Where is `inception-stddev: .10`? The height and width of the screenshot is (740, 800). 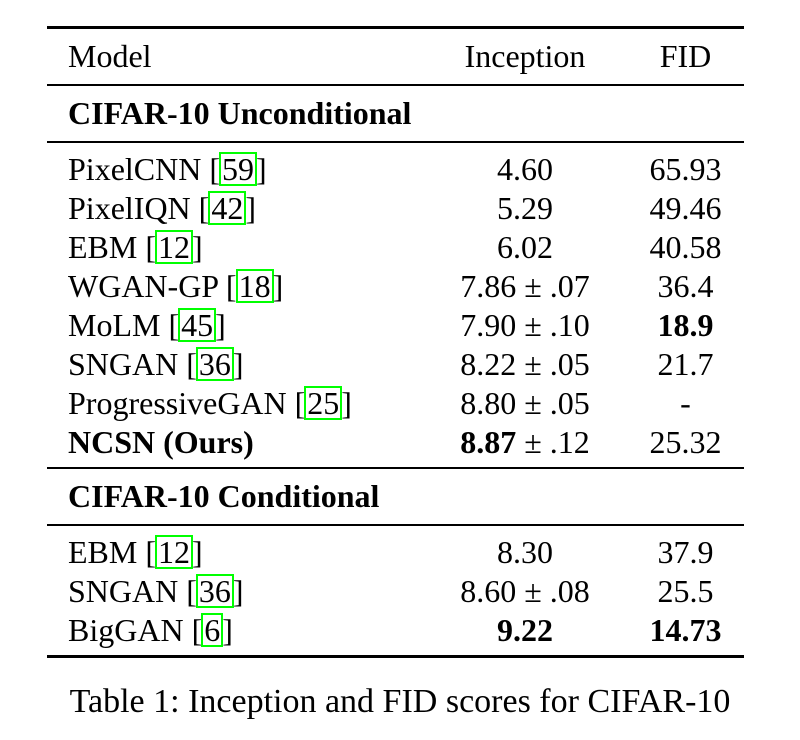
inception-stddev: .10 is located at coordinates (569, 325).